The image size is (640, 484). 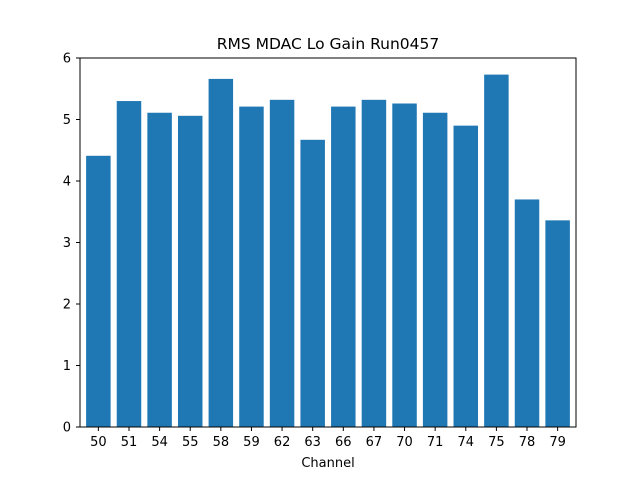 I want to click on x-axis-ticks: 50 51 54 55 58 59 62 63 66 67 70 71 74 75 78 79, so click(x=328, y=438).